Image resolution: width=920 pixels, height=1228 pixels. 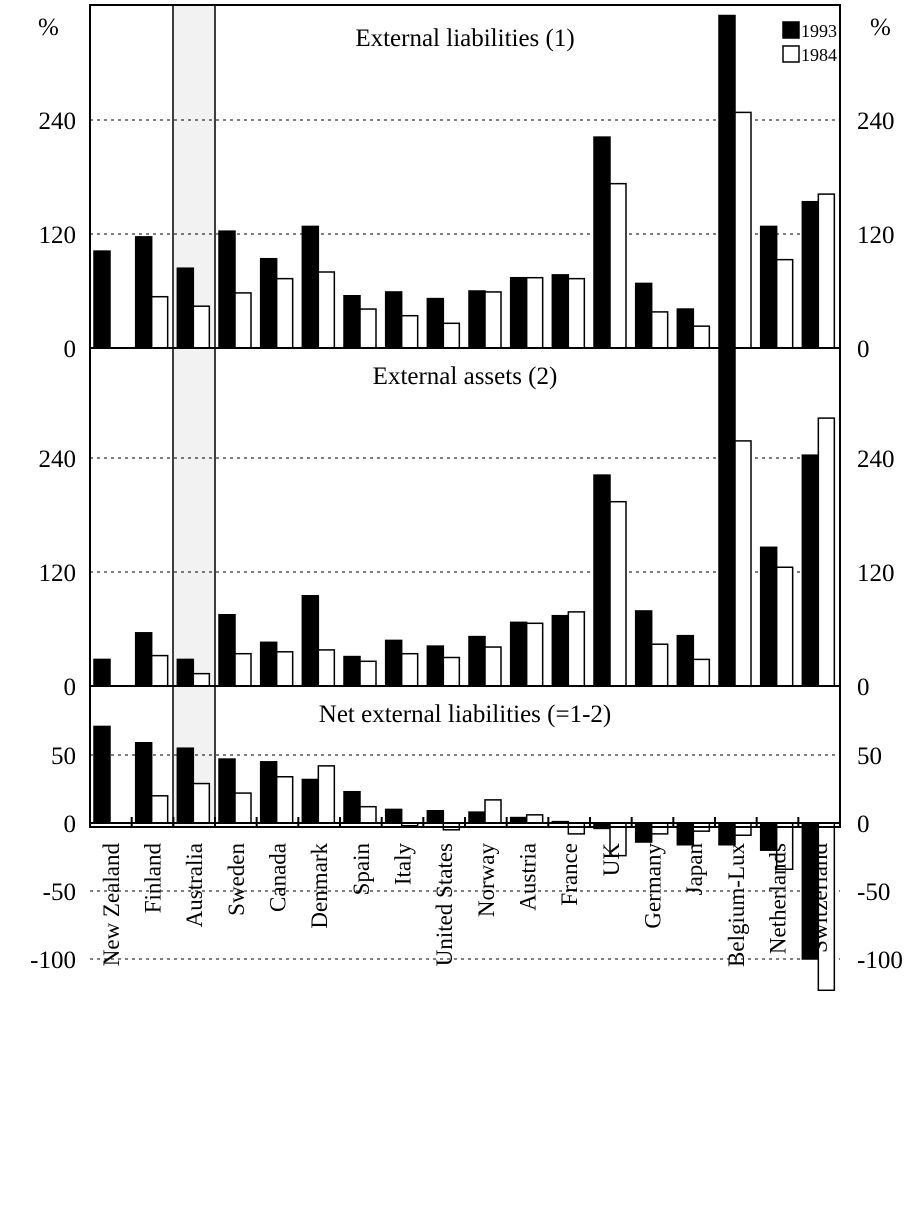 I want to click on category-label: UK, so click(x=611, y=860).